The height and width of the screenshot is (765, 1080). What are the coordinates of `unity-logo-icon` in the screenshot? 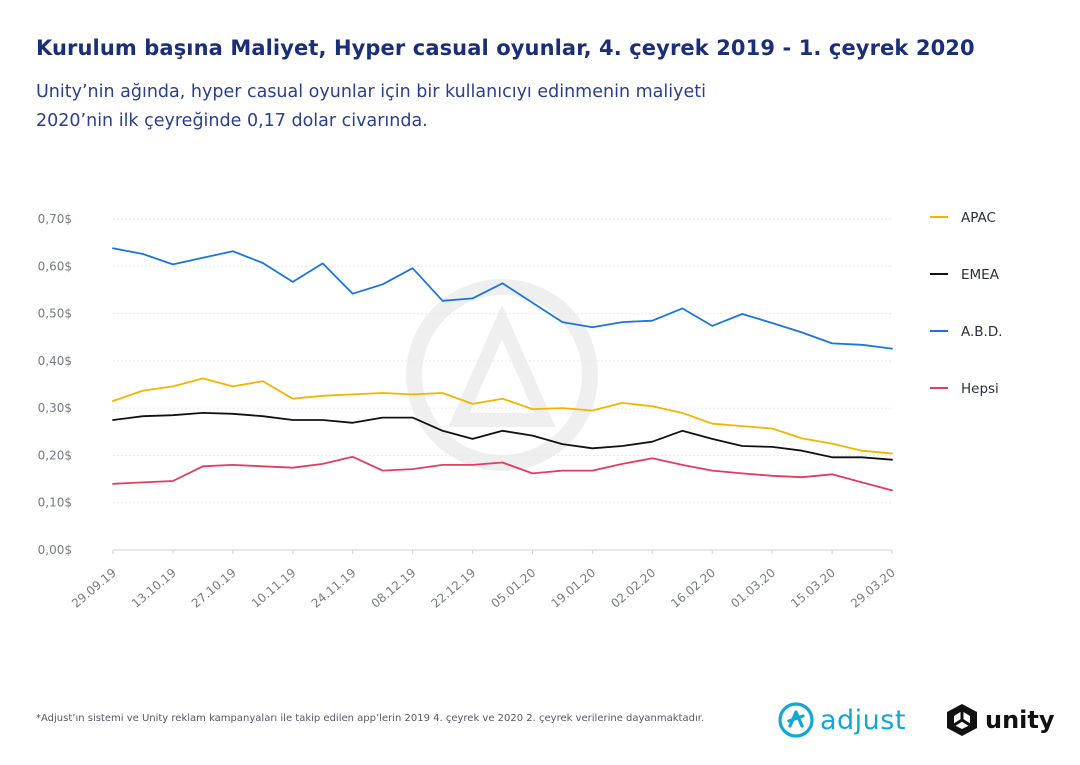 It's located at (962, 720).